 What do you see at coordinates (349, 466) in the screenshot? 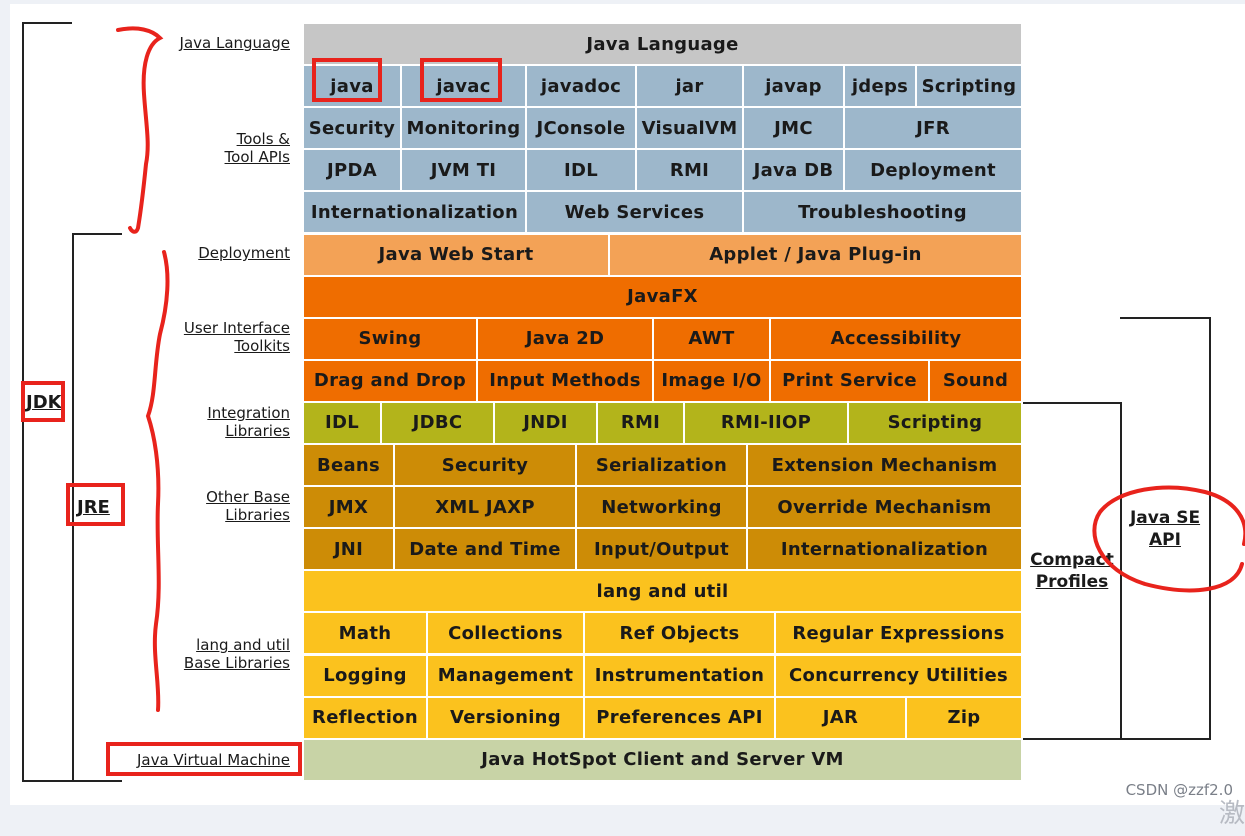
I see `cell-beans: Beans` at bounding box center [349, 466].